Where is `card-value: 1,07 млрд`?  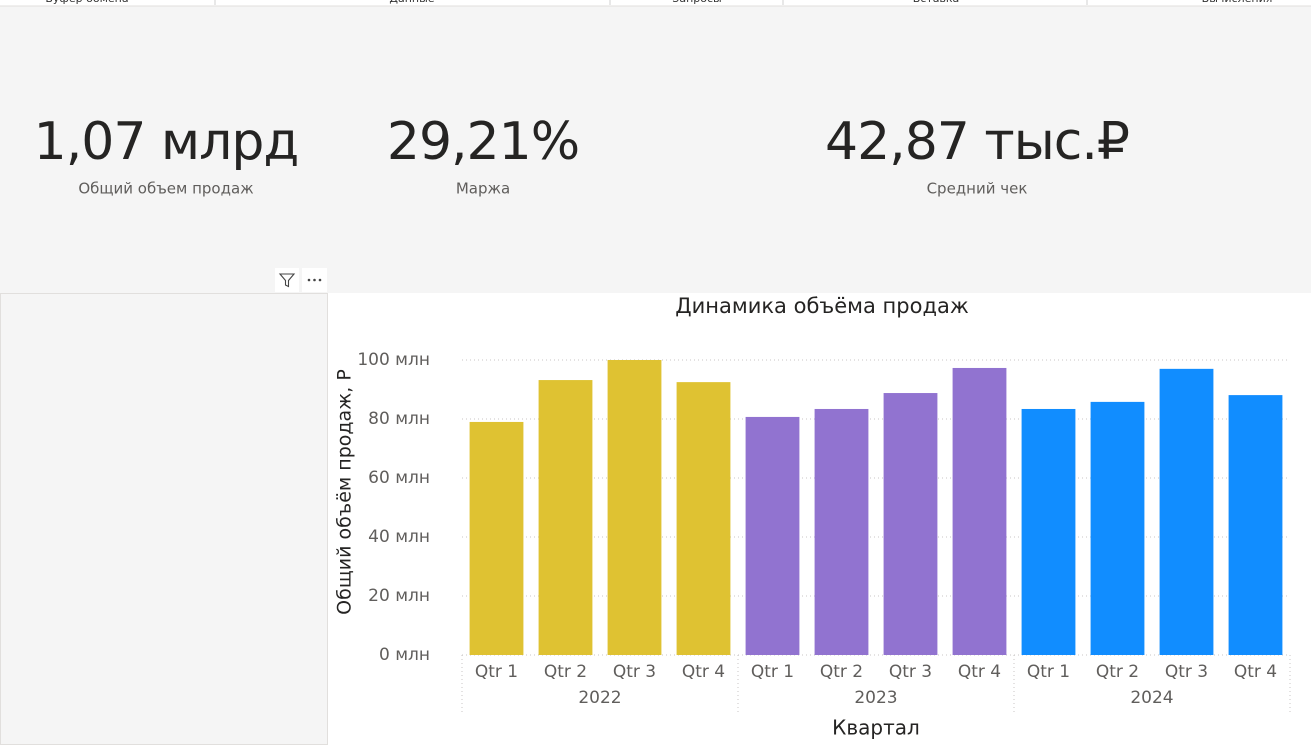 card-value: 1,07 млрд is located at coordinates (166, 142).